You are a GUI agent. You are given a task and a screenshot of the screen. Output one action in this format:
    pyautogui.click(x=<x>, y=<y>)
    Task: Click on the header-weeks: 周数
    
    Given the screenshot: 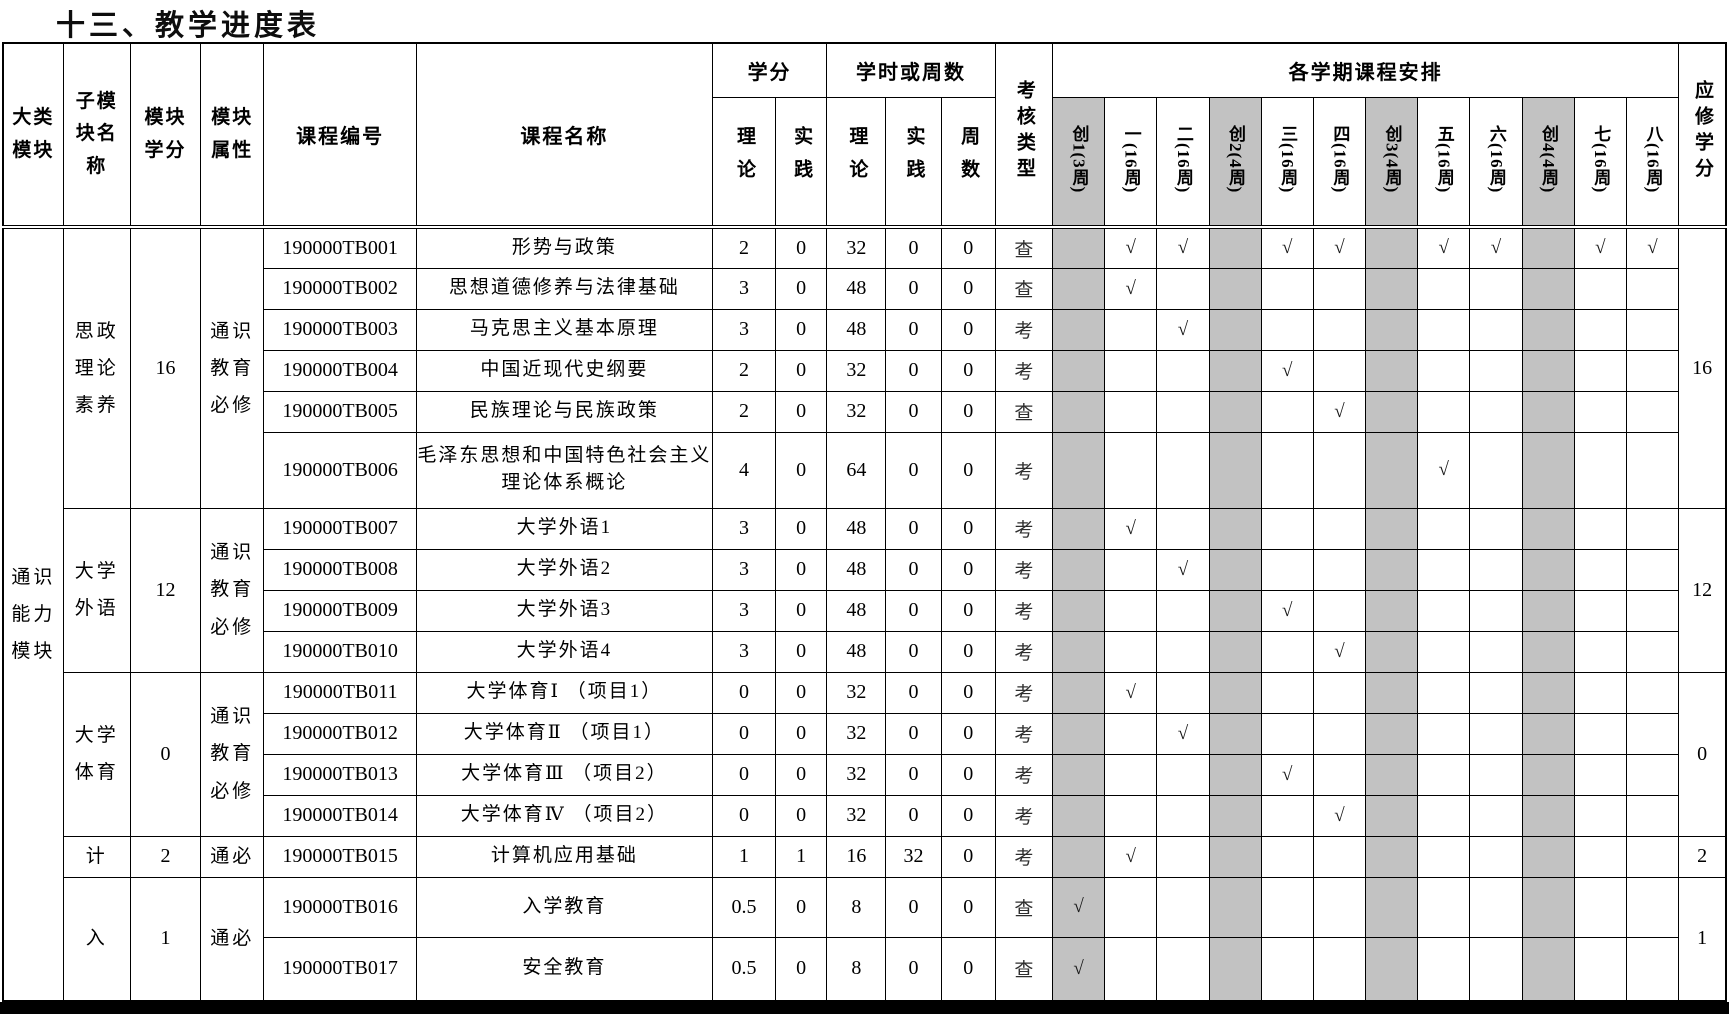 What is the action you would take?
    pyautogui.click(x=968, y=162)
    